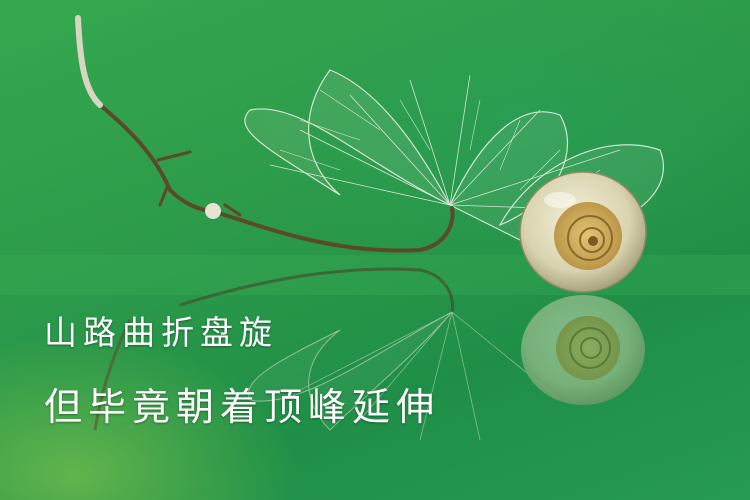  I want to click on caption-line-2: 但毕竟朝着顶峰延伸, so click(242, 407).